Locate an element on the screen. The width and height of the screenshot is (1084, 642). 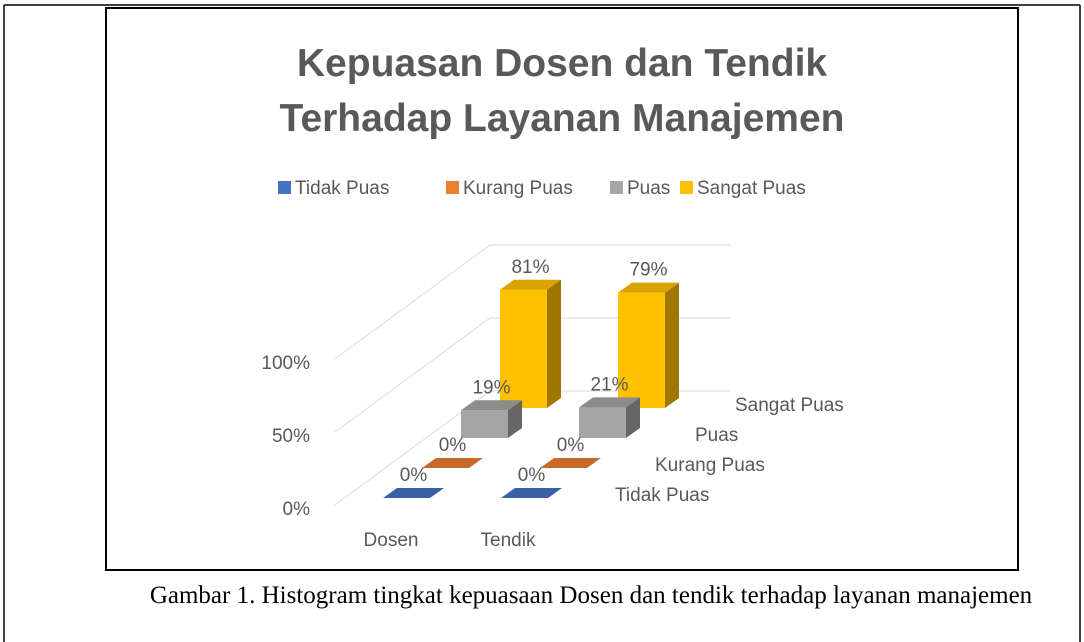
legend-label: Puas is located at coordinates (648, 188).